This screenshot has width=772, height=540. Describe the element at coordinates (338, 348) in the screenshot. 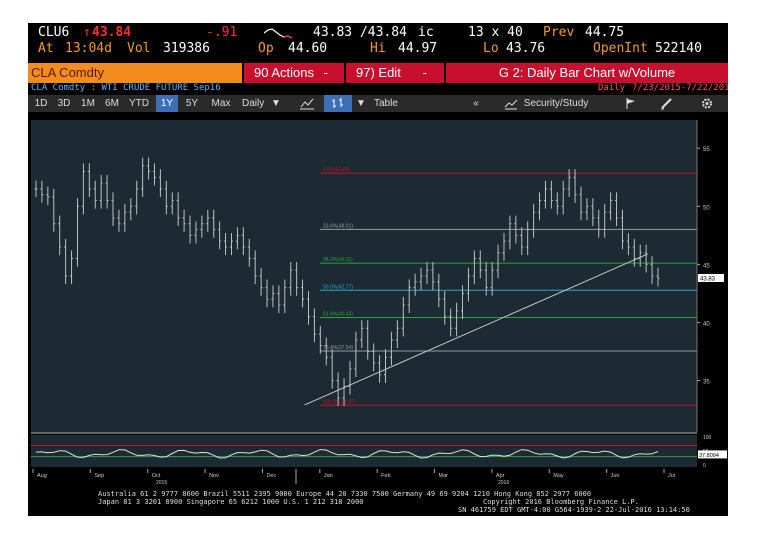

I see `fib-level-label: 76.4%(37.54)` at that location.